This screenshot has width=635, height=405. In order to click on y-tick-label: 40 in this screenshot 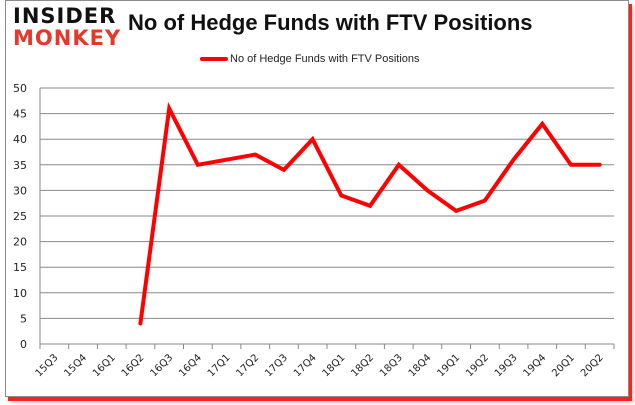, I will do `click(20, 139)`.